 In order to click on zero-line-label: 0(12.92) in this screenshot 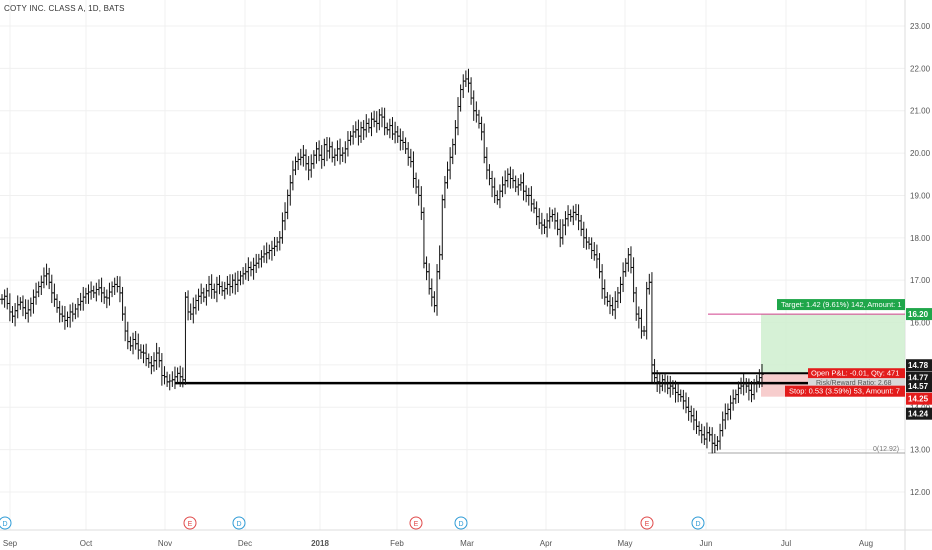, I will do `click(886, 449)`.